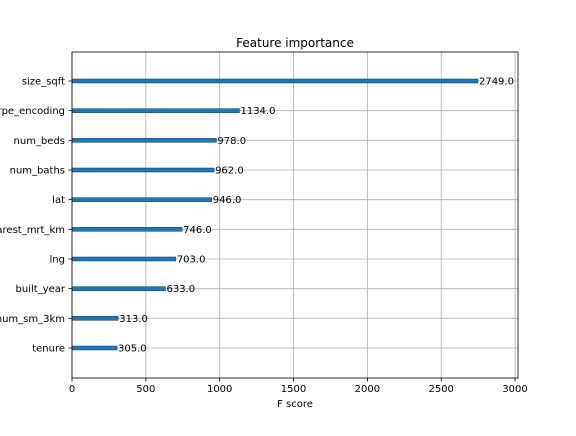  Describe the element at coordinates (155, 110) in the screenshot. I see `bar-type-encoding` at that location.